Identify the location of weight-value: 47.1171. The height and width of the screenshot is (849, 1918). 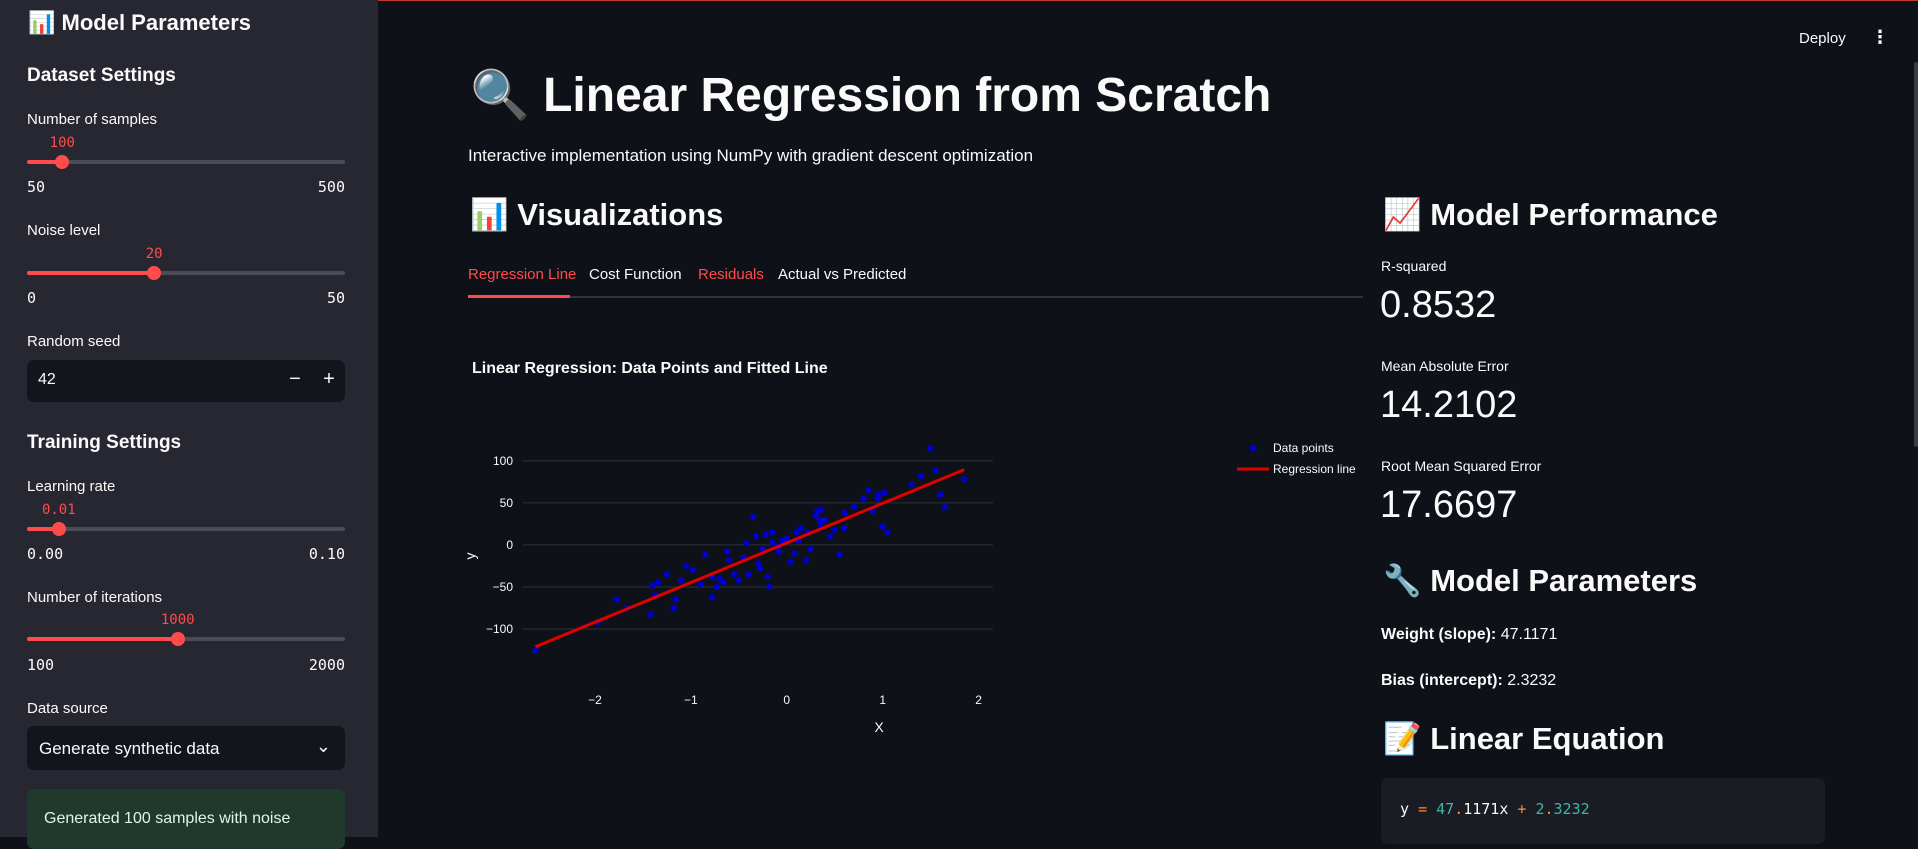
(1529, 634).